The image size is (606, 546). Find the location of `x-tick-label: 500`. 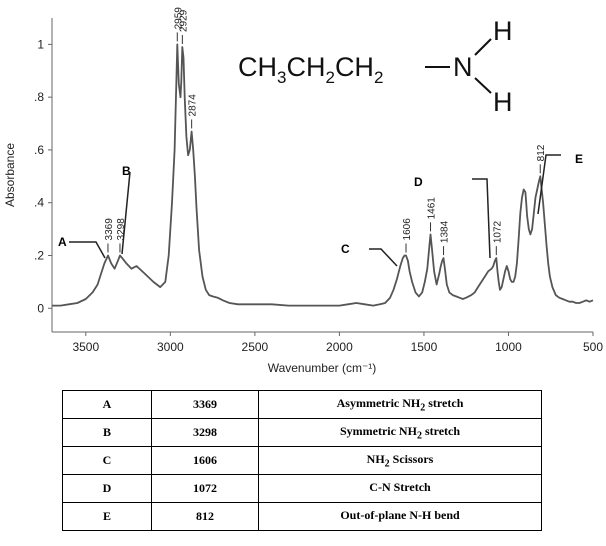

x-tick-label: 500 is located at coordinates (593, 347).